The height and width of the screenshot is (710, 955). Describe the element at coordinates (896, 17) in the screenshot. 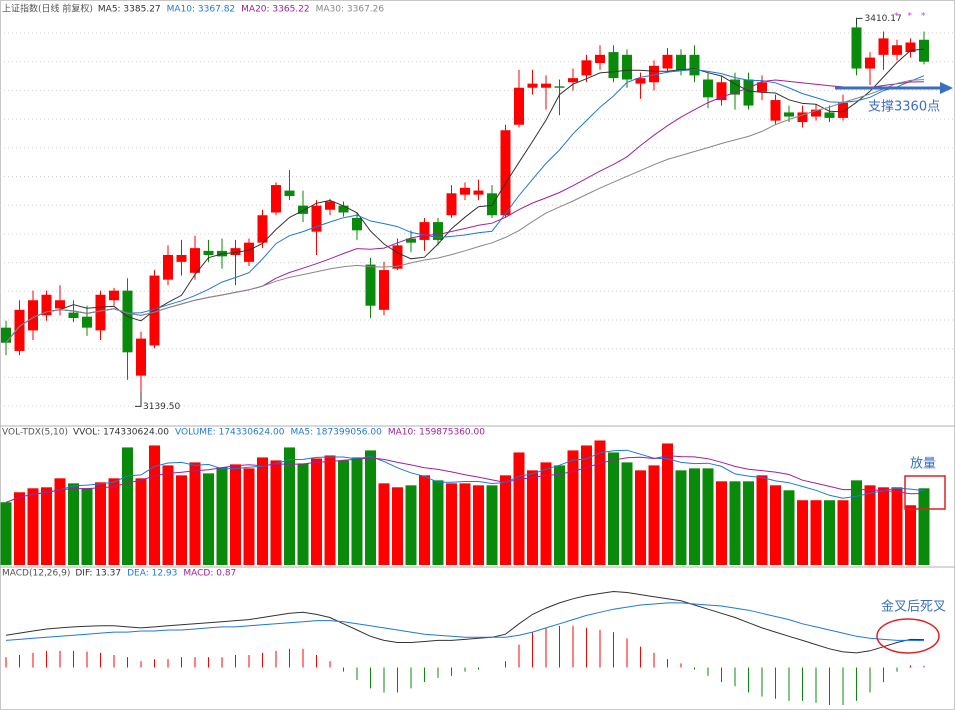

I see `star-marker: *` at that location.